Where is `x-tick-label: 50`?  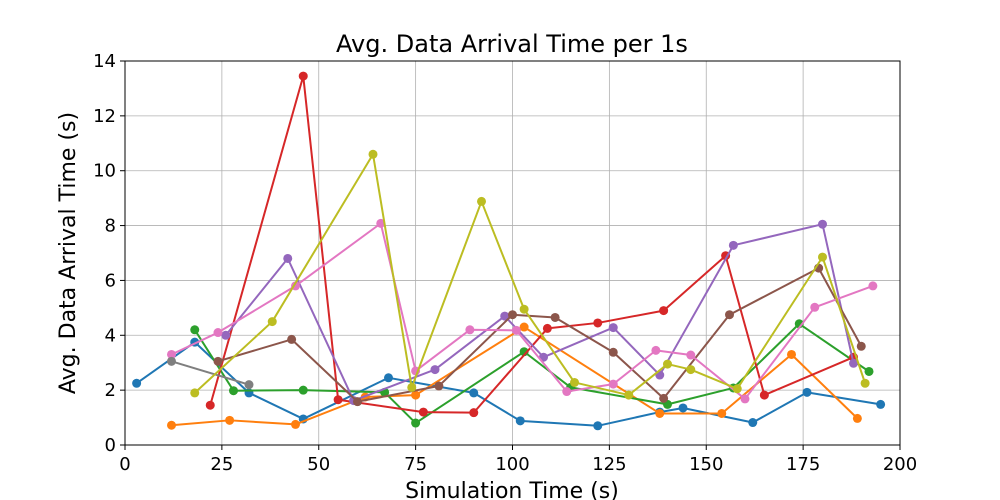
x-tick-label: 50 is located at coordinates (318, 464).